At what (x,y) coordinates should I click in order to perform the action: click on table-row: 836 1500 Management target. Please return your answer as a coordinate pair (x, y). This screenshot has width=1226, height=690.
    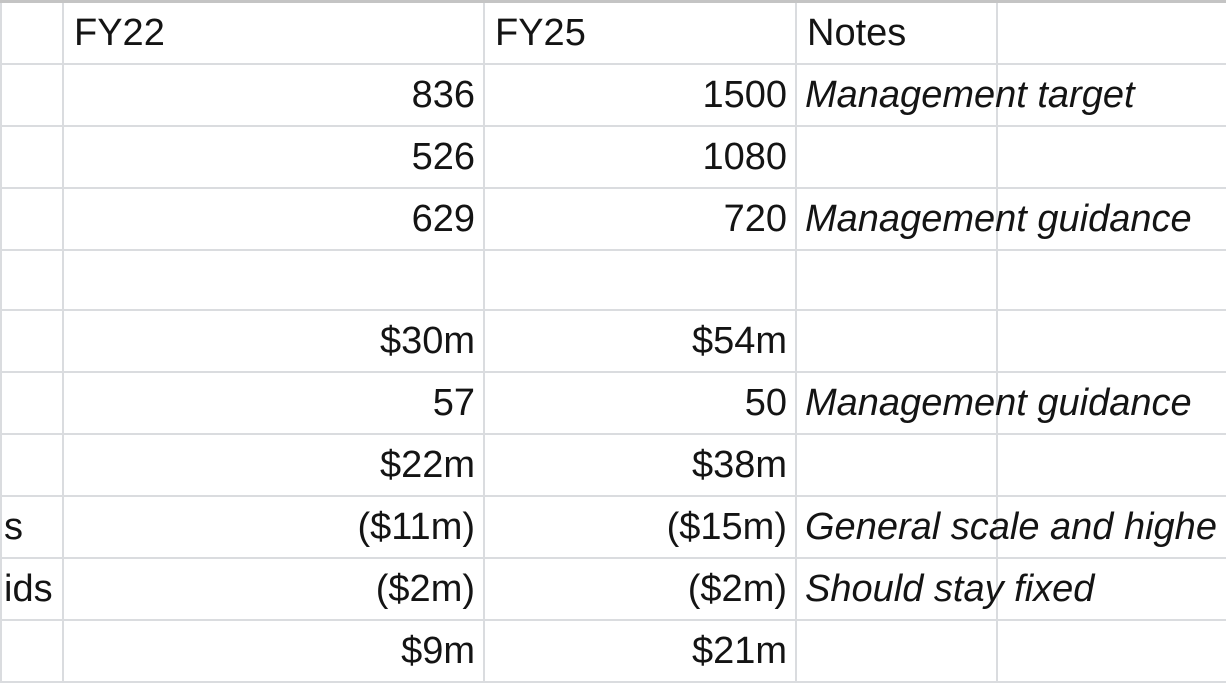
    Looking at the image, I should click on (613, 95).